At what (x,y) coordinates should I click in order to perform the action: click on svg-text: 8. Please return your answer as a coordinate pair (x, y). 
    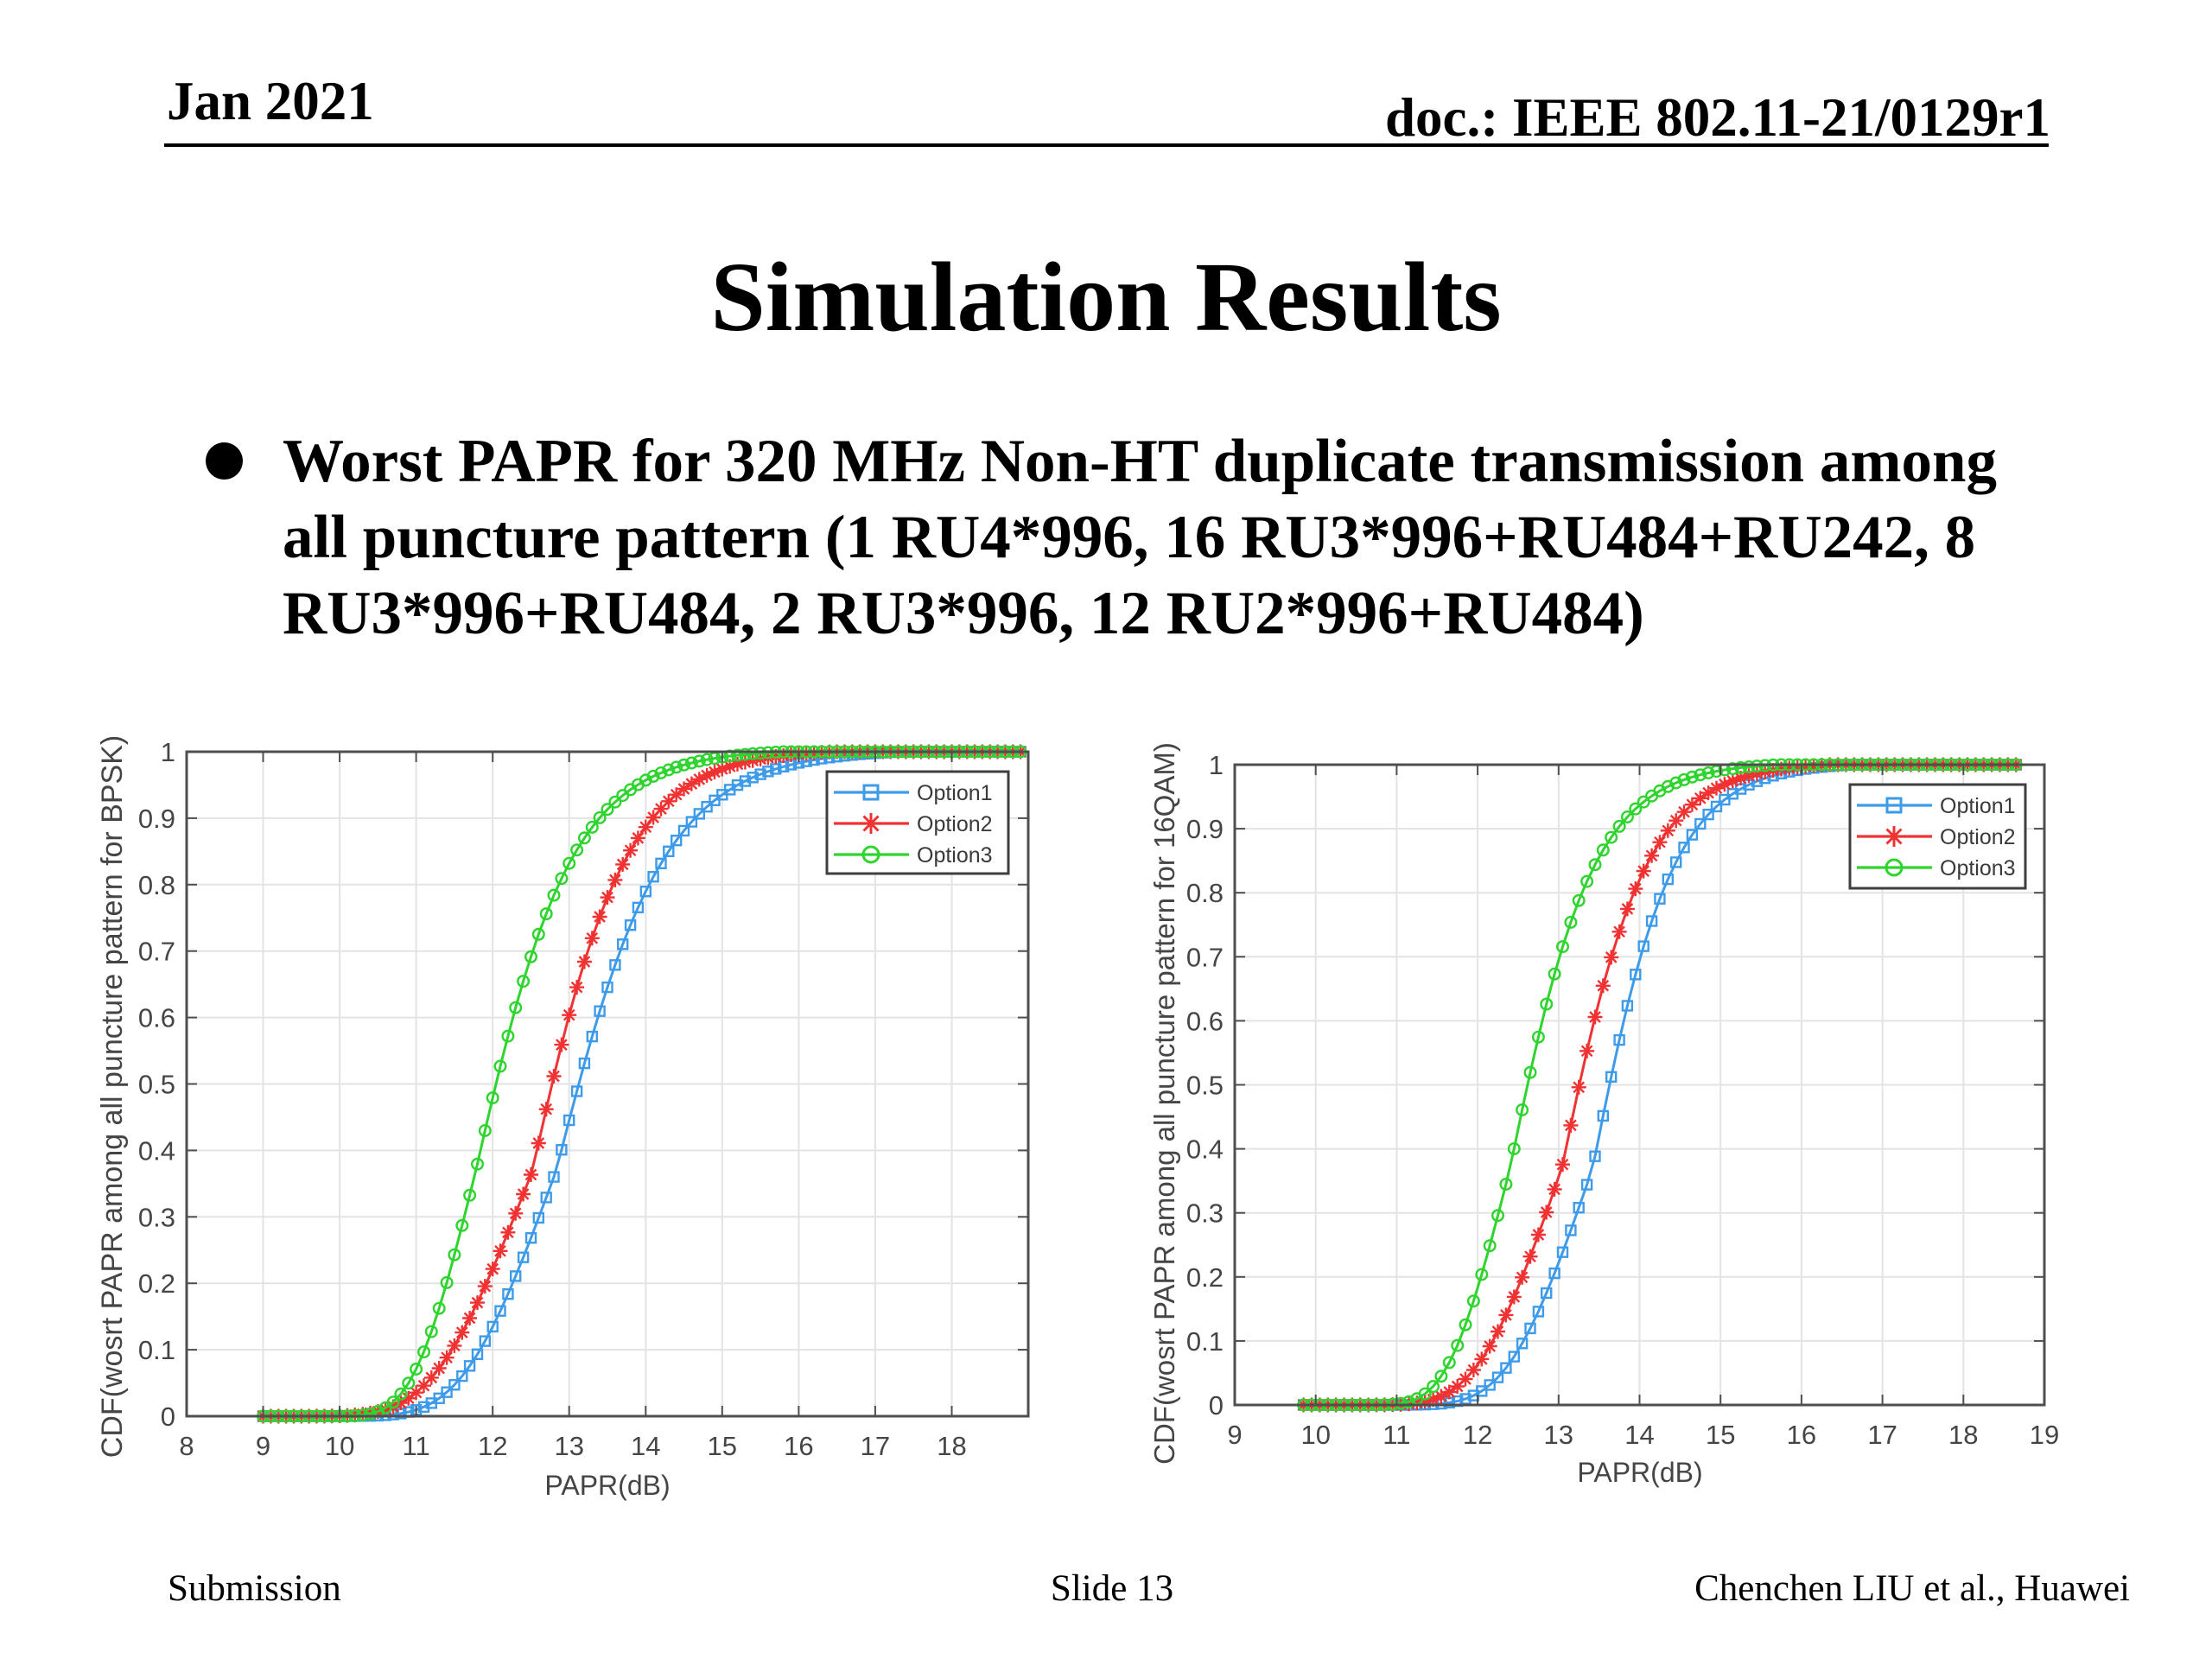
    Looking at the image, I should click on (186, 1446).